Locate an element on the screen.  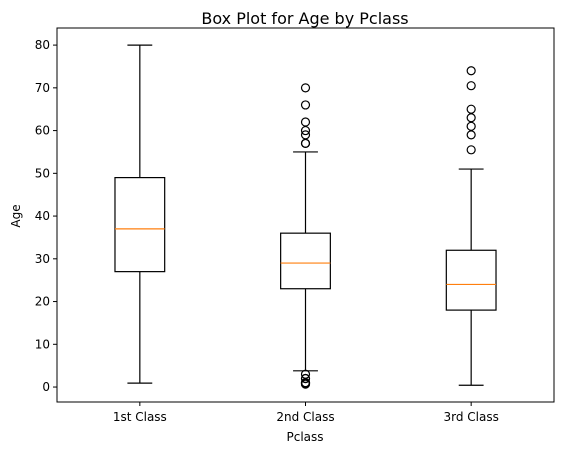
y-axis: 0 10 20 30 40 50 60 70 80 is located at coordinates (46, 216).